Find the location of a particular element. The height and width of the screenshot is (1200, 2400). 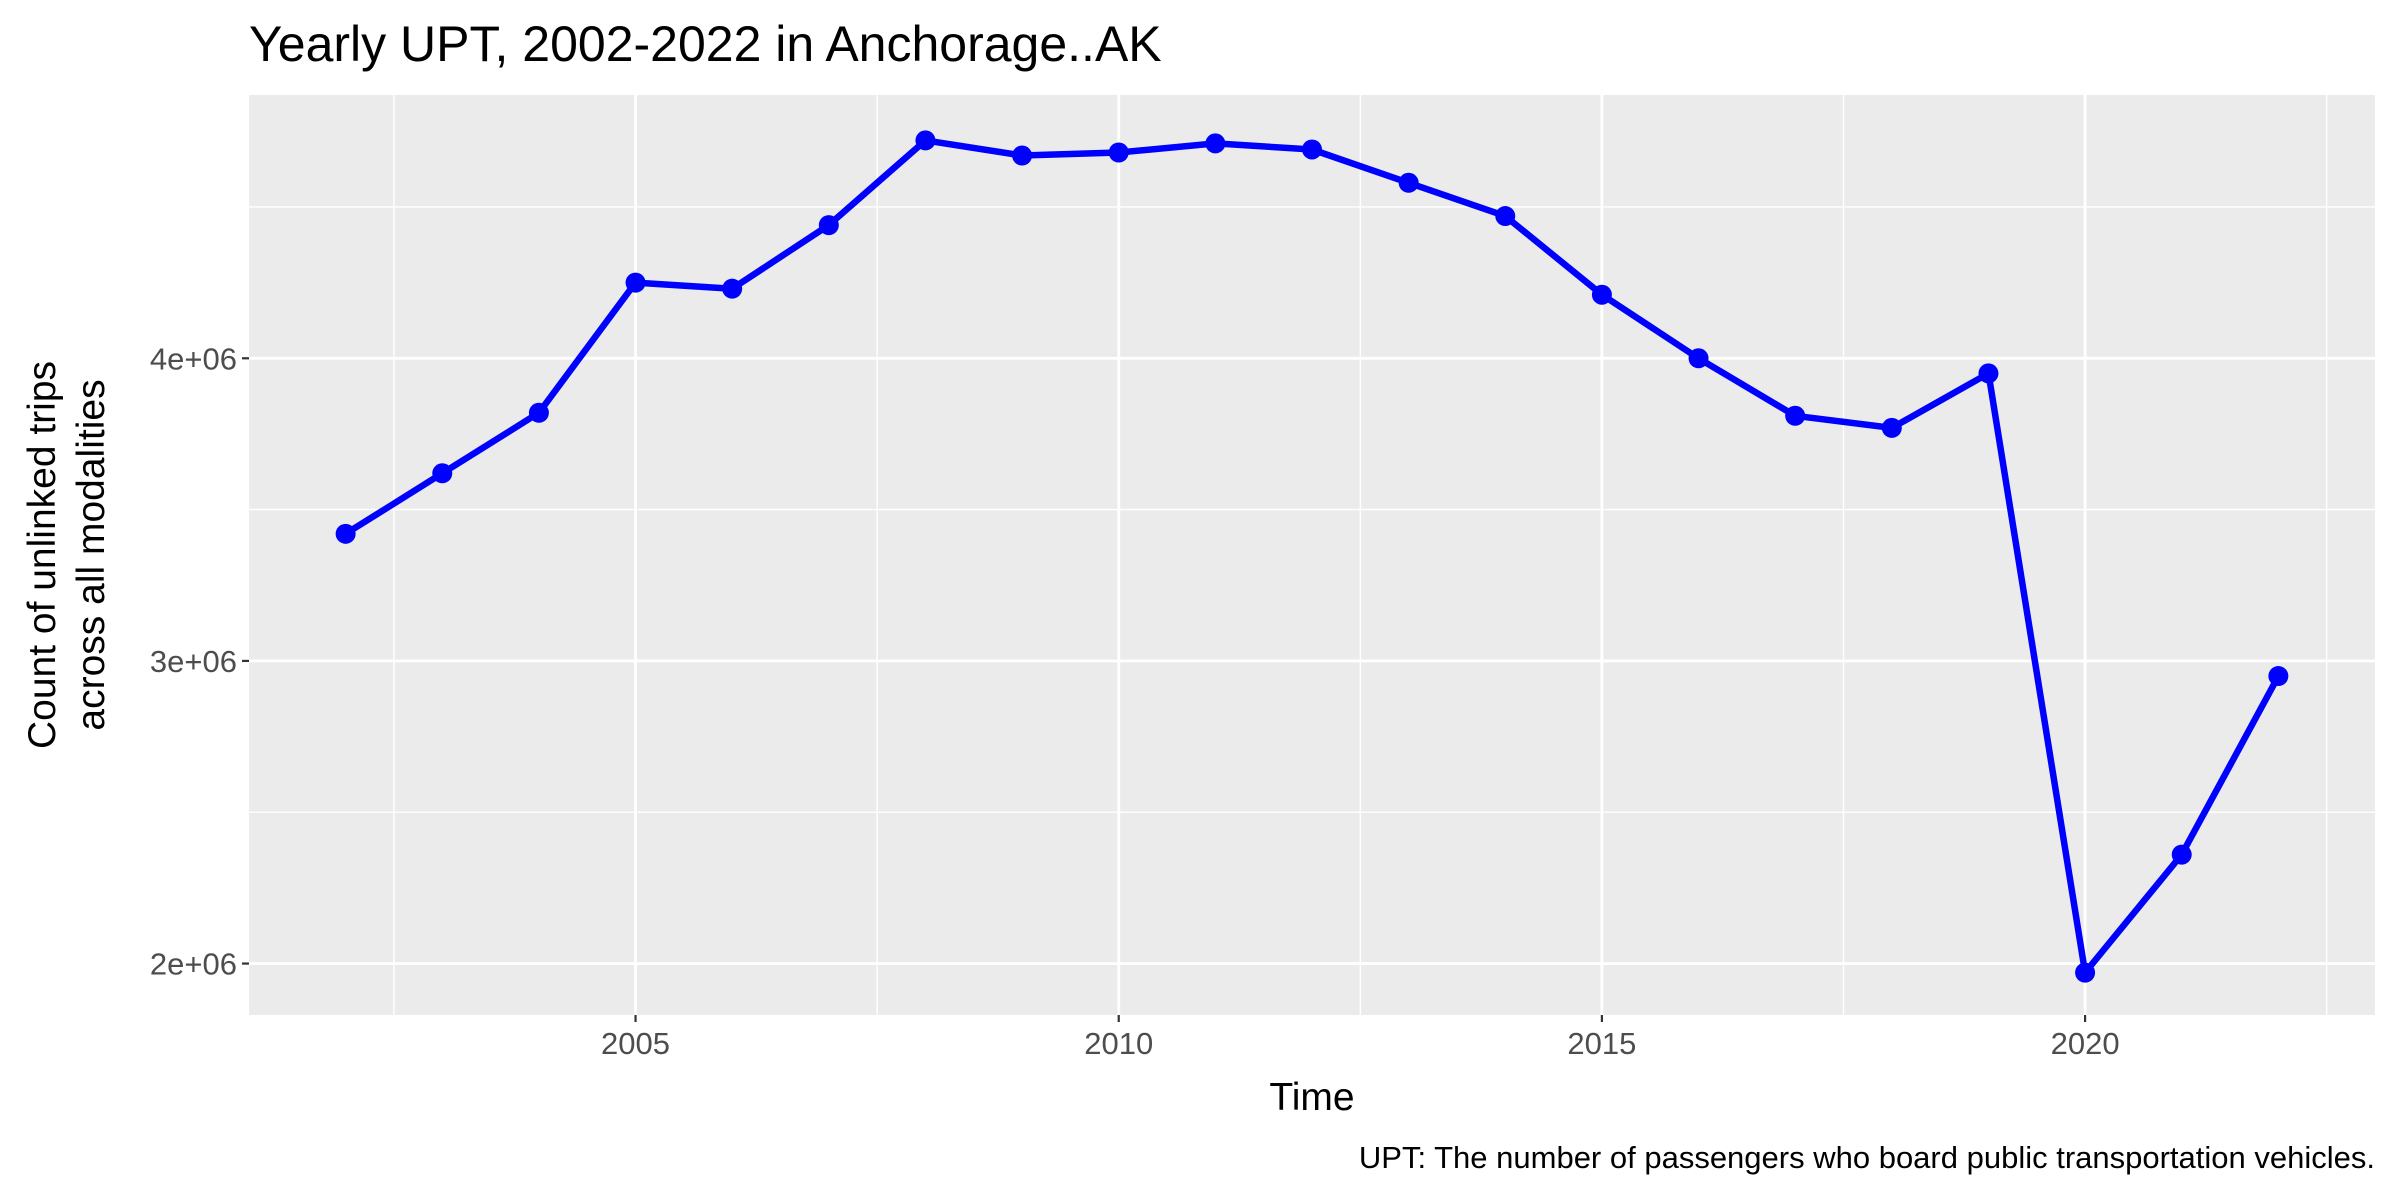

x-tick-label: 2010 is located at coordinates (1118, 1043).